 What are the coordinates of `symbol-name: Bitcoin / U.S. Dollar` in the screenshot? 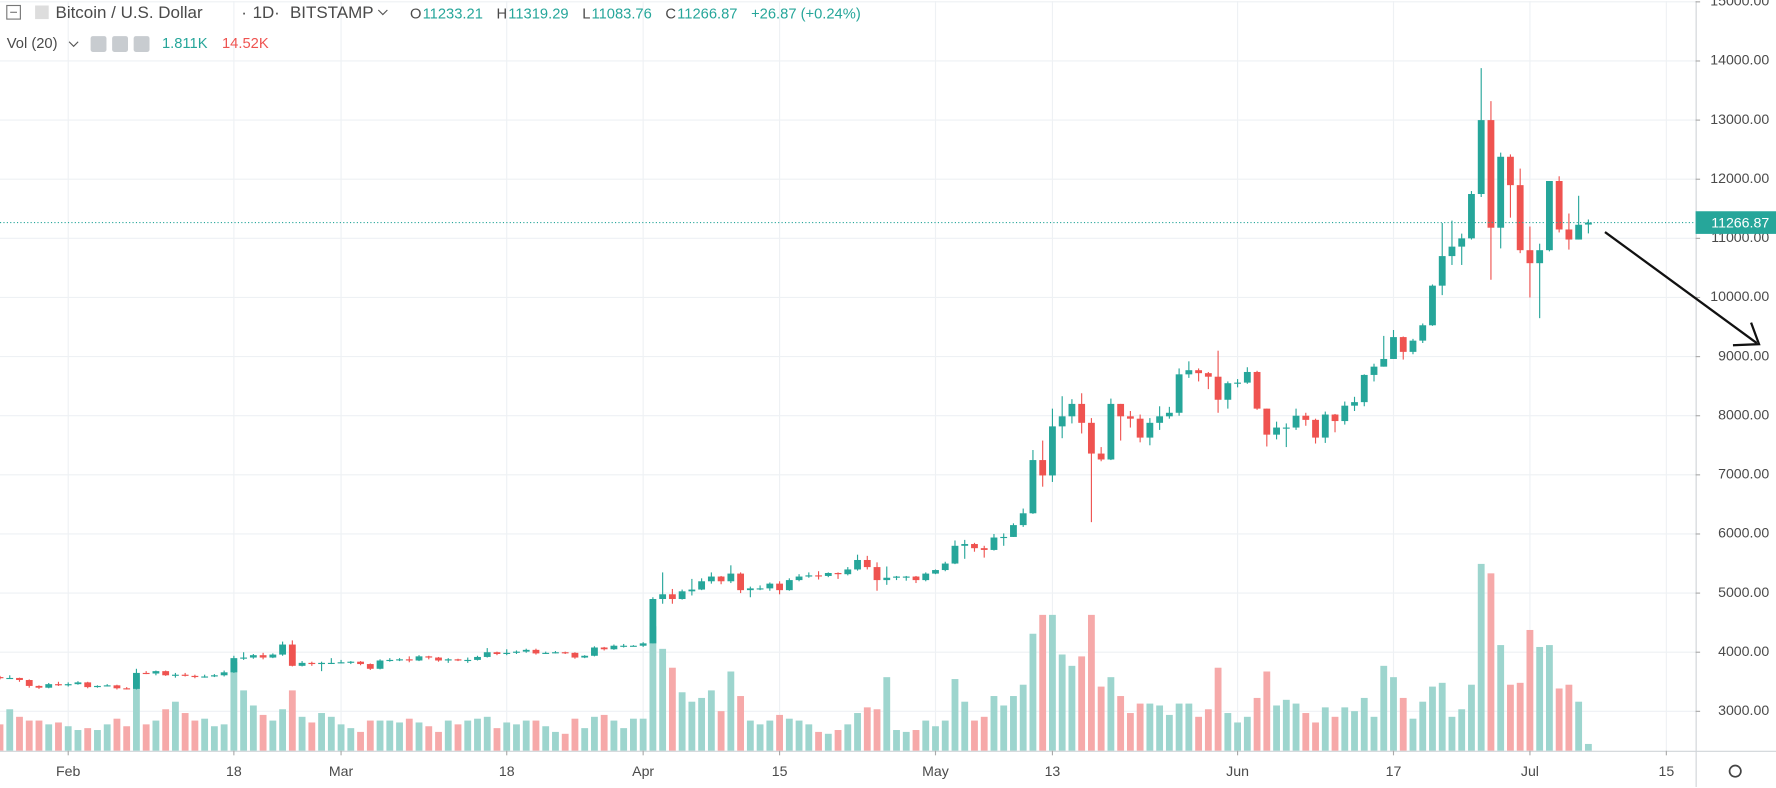 It's located at (129, 12).